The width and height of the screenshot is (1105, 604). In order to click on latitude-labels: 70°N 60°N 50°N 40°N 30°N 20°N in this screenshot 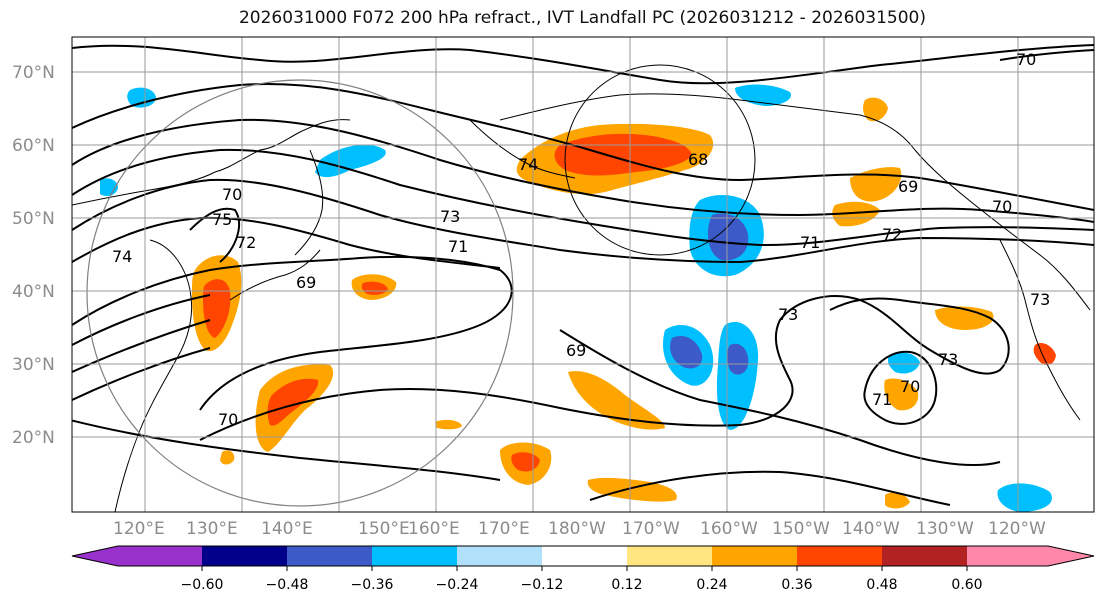, I will do `click(33, 255)`.